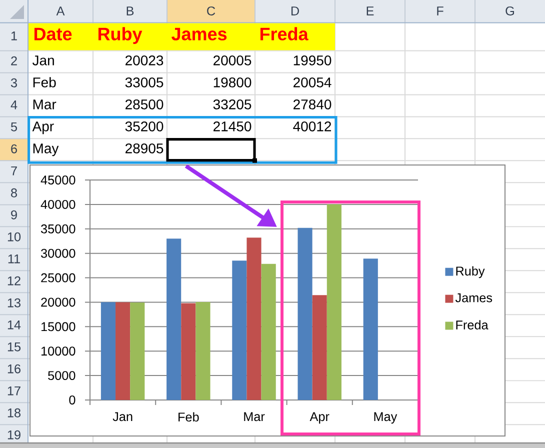 The image size is (545, 448). I want to click on category-label: Mar, so click(44, 105).